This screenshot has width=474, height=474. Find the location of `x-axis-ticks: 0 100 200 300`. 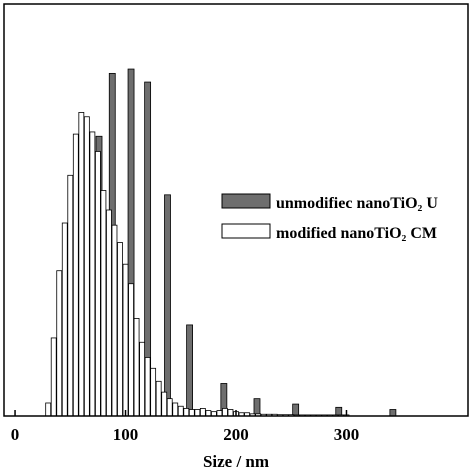

x-axis-ticks: 0 100 200 300 is located at coordinates (185, 427).